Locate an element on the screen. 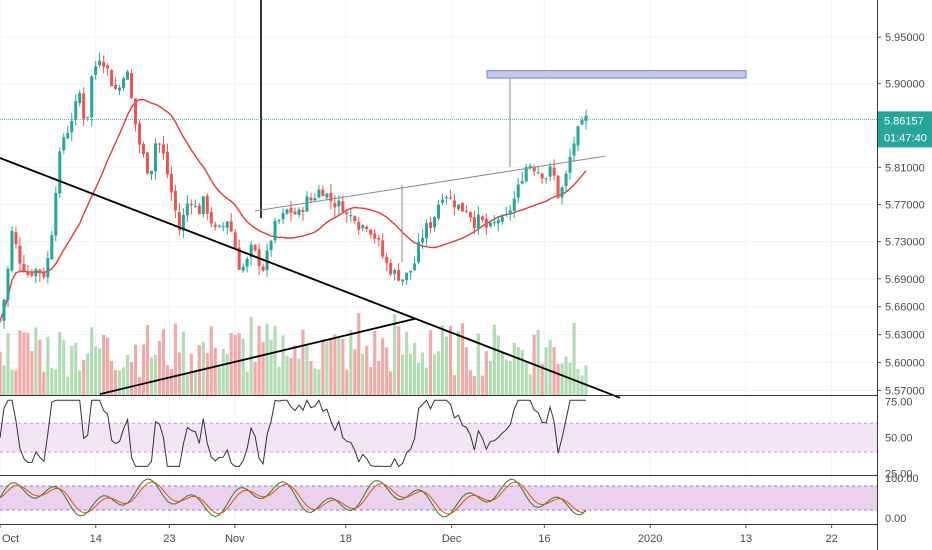  time-axis: Oct 14 23 Nov 18 Dec 16 2020 13 22 is located at coordinates (419, 534).